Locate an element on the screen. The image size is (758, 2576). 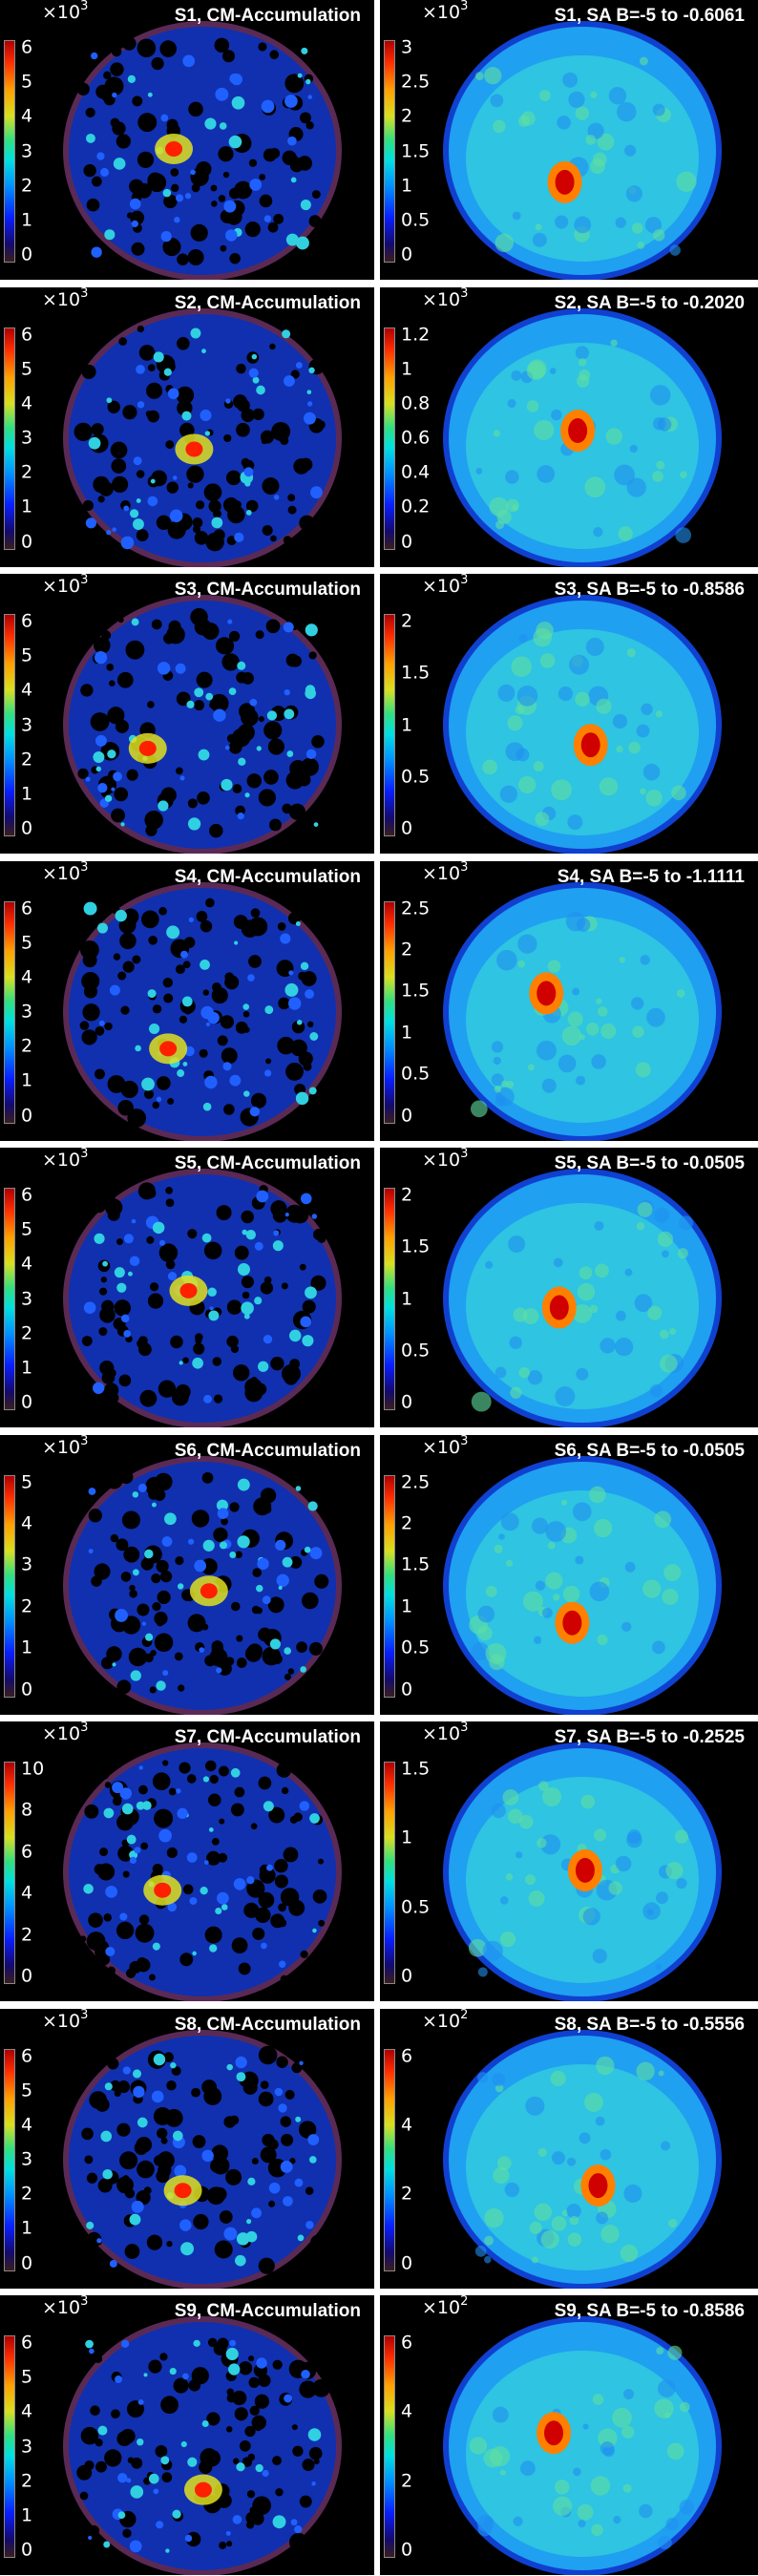
brain-scan-image is located at coordinates (582, 2159).